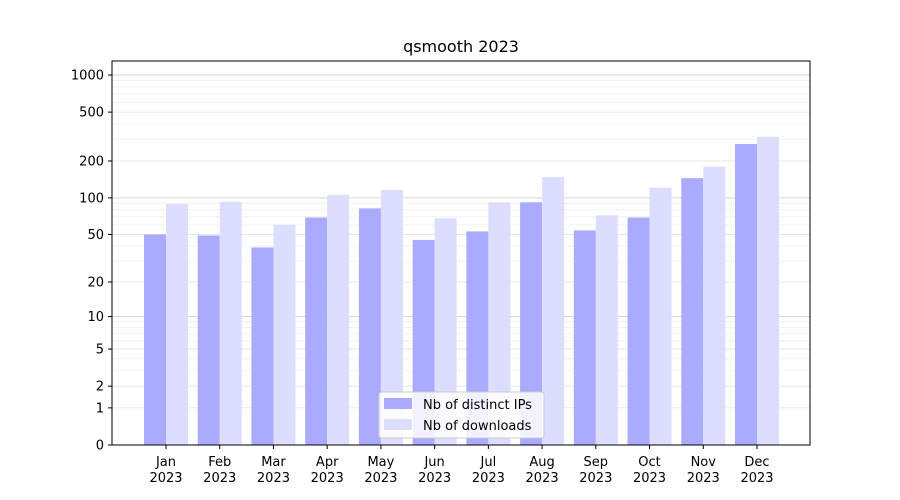  Describe the element at coordinates (91, 162) in the screenshot. I see `y-tick-label: 200` at that location.